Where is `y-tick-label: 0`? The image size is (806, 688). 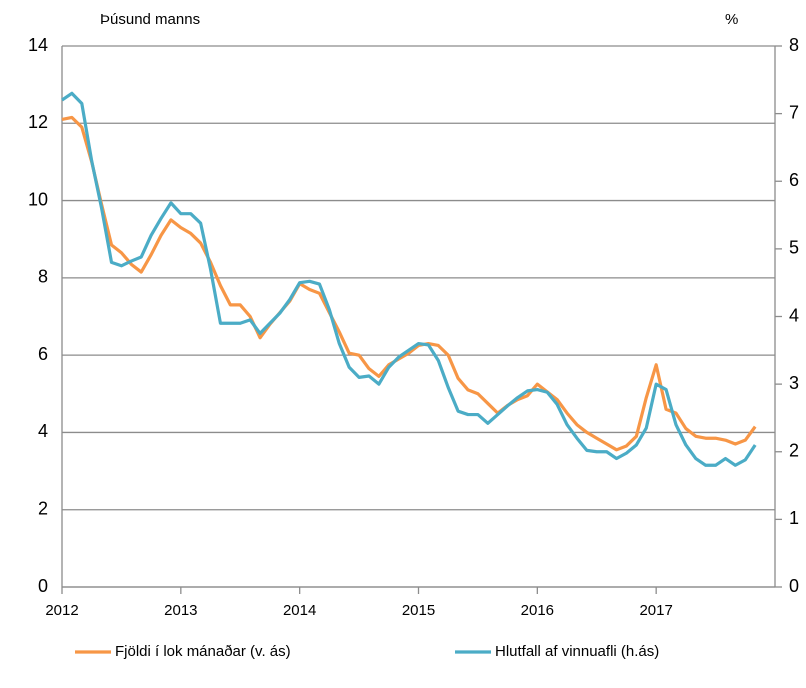 y-tick-label: 0 is located at coordinates (43, 586).